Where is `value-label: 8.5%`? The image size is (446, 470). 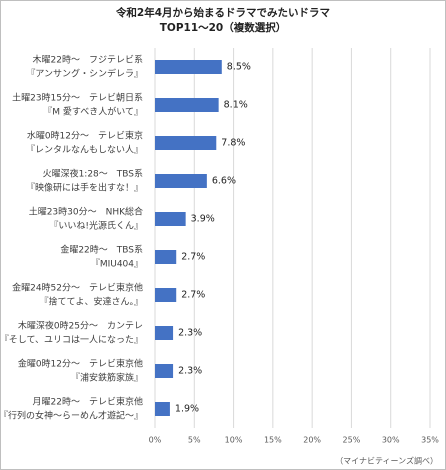 value-label: 8.5% is located at coordinates (239, 67).